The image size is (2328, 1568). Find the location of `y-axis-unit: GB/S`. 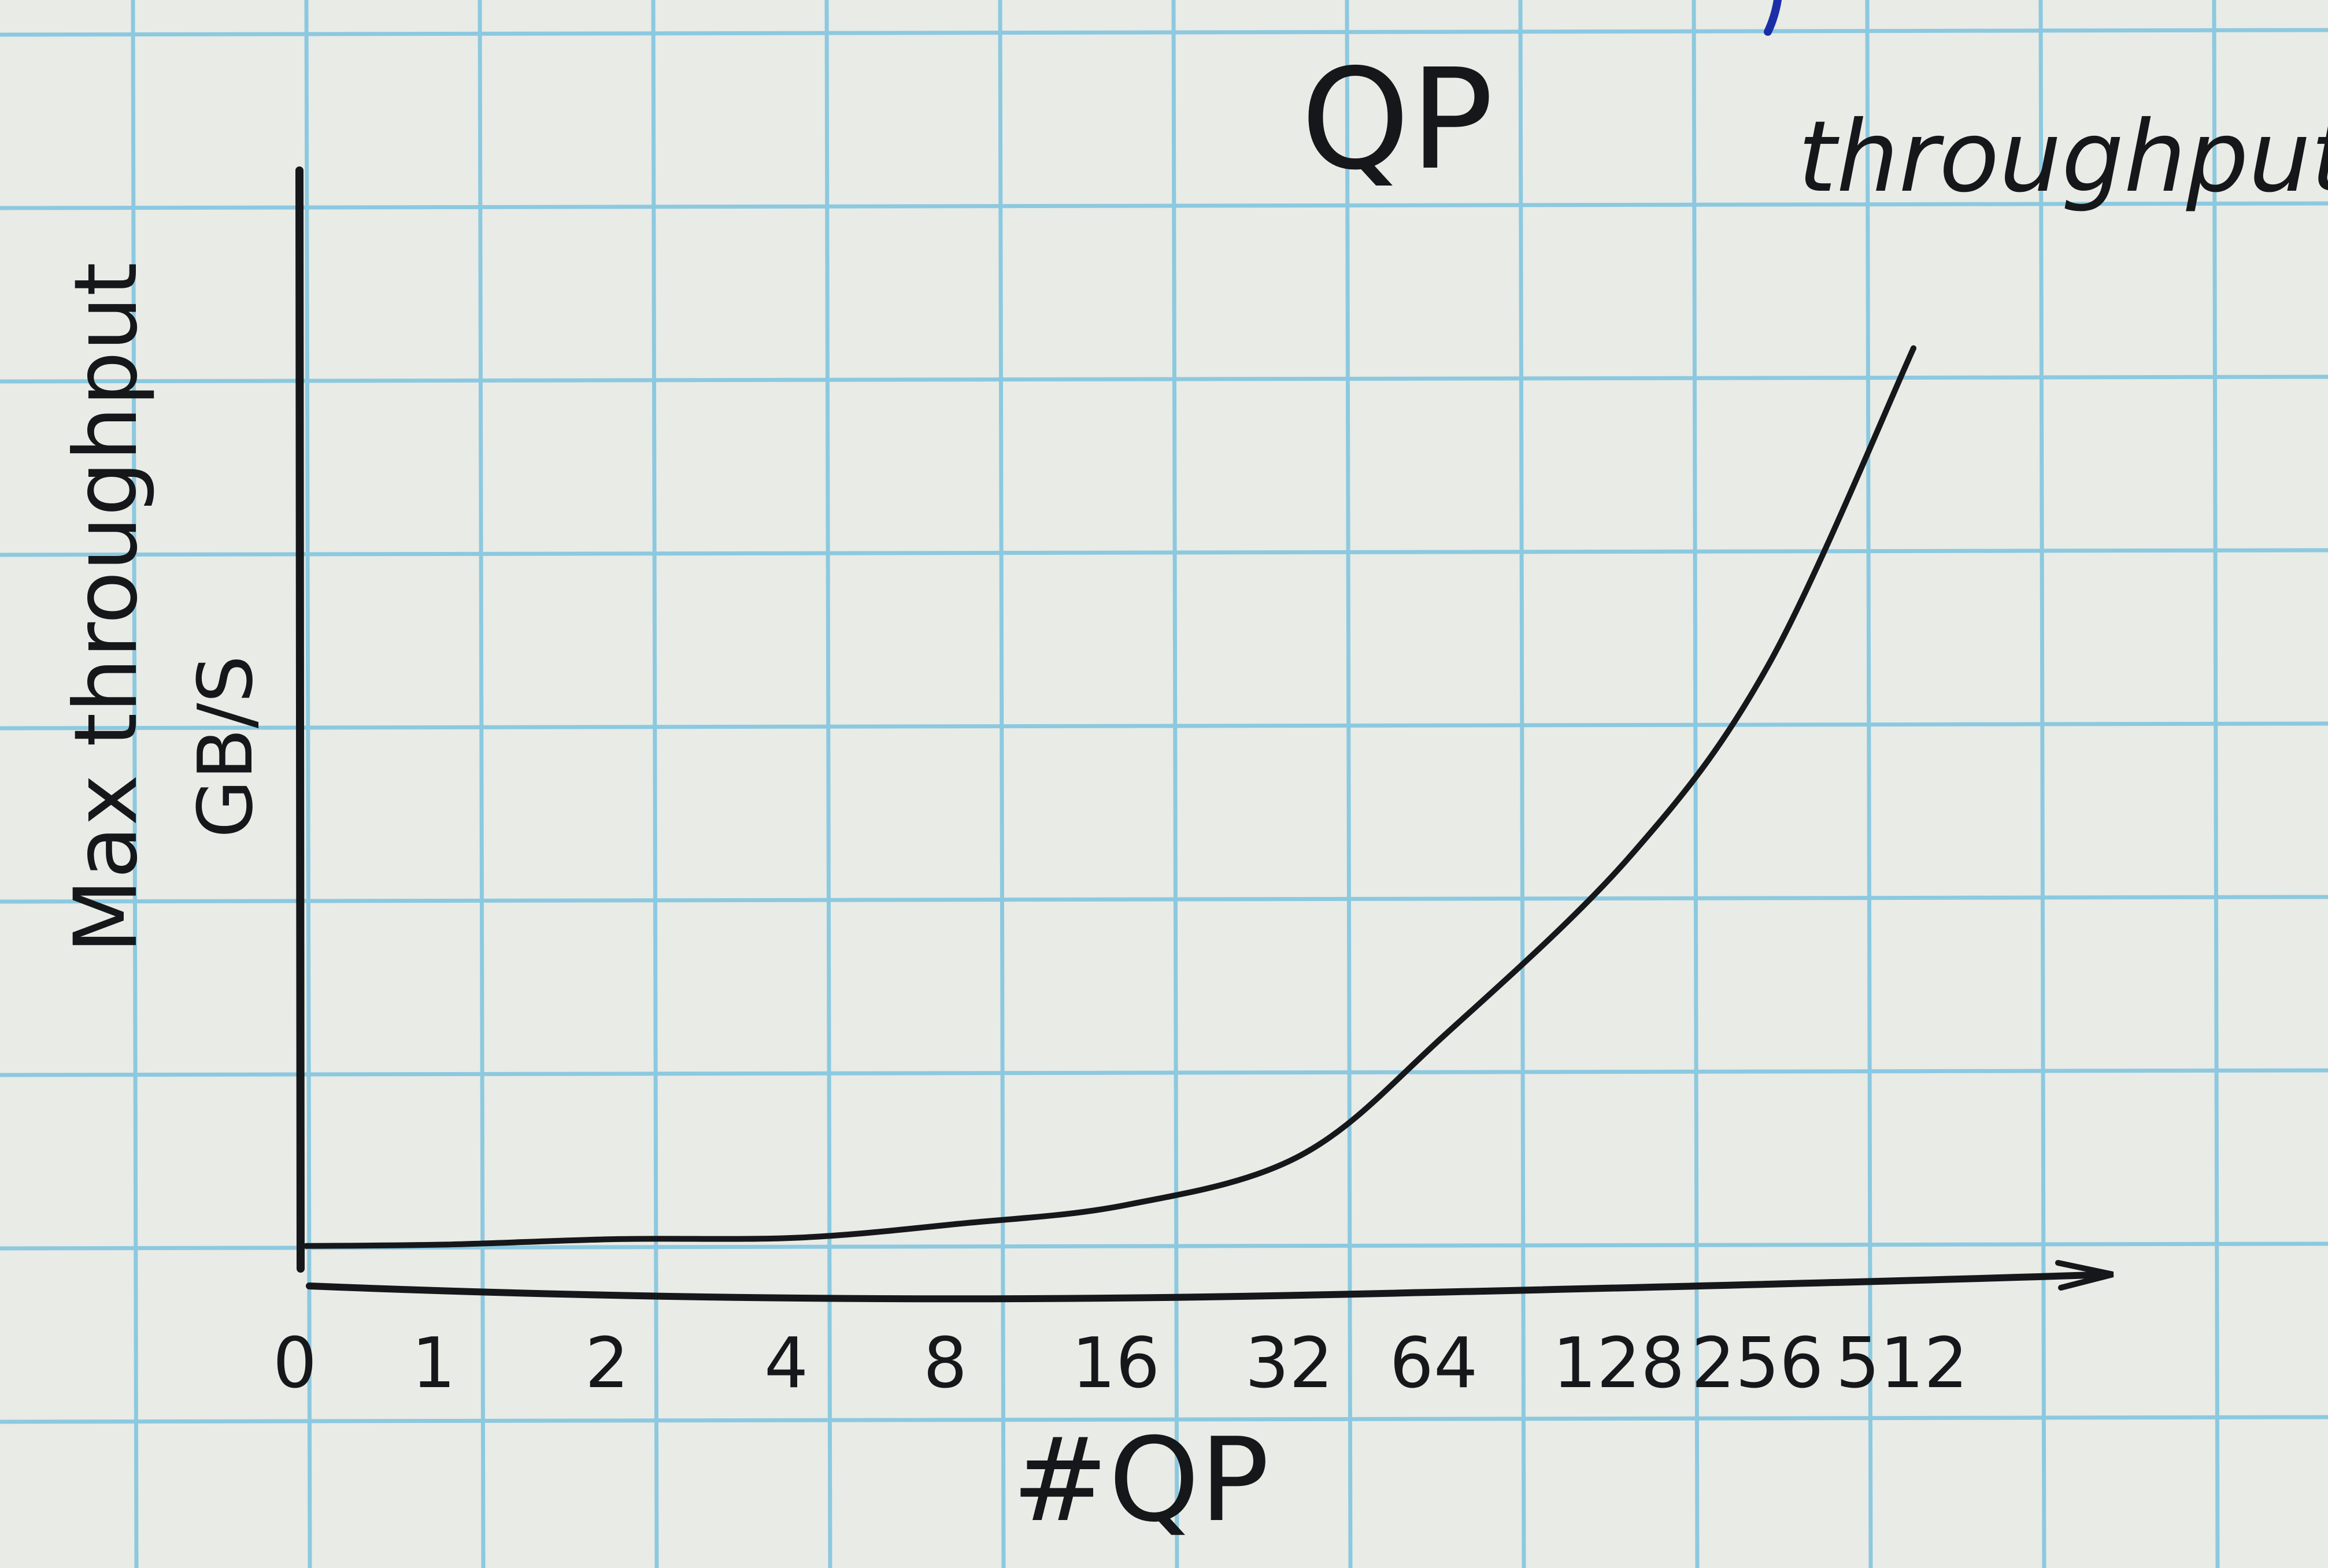

y-axis-unit: GB/S is located at coordinates (225, 746).